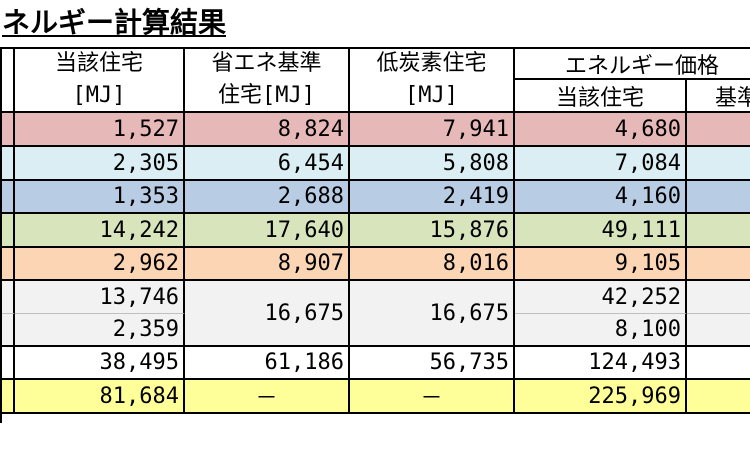 Image resolution: width=750 pixels, height=450 pixels. Describe the element at coordinates (8, 80) in the screenshot. I see `header-stub-cell` at that location.